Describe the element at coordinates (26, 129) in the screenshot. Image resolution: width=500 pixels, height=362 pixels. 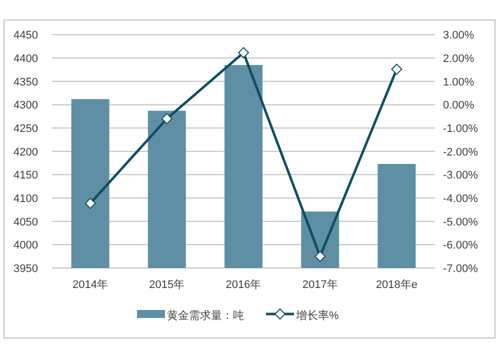
I see `y-tick-label: 4250` at that location.